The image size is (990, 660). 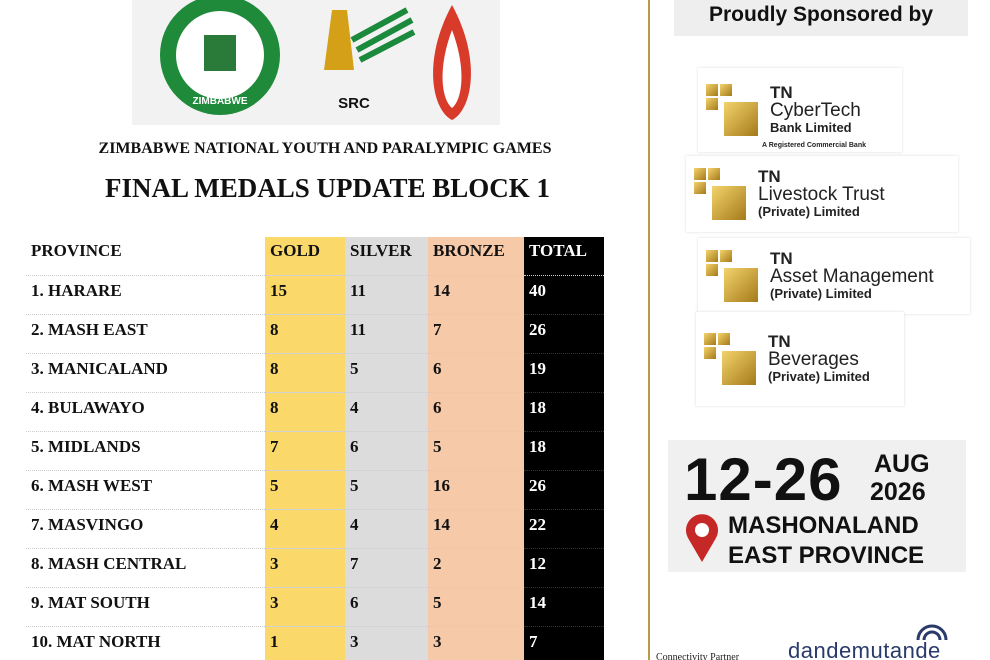 I want to click on src-stripes, so click(x=383, y=35).